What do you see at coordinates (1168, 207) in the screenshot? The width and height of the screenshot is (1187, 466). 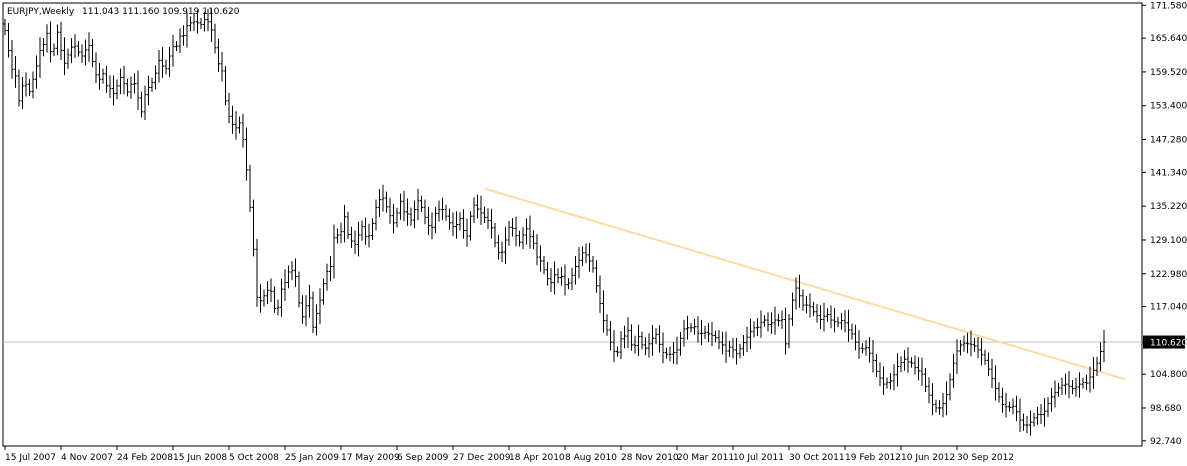 I see `y-tick-label: 135.220` at bounding box center [1168, 207].